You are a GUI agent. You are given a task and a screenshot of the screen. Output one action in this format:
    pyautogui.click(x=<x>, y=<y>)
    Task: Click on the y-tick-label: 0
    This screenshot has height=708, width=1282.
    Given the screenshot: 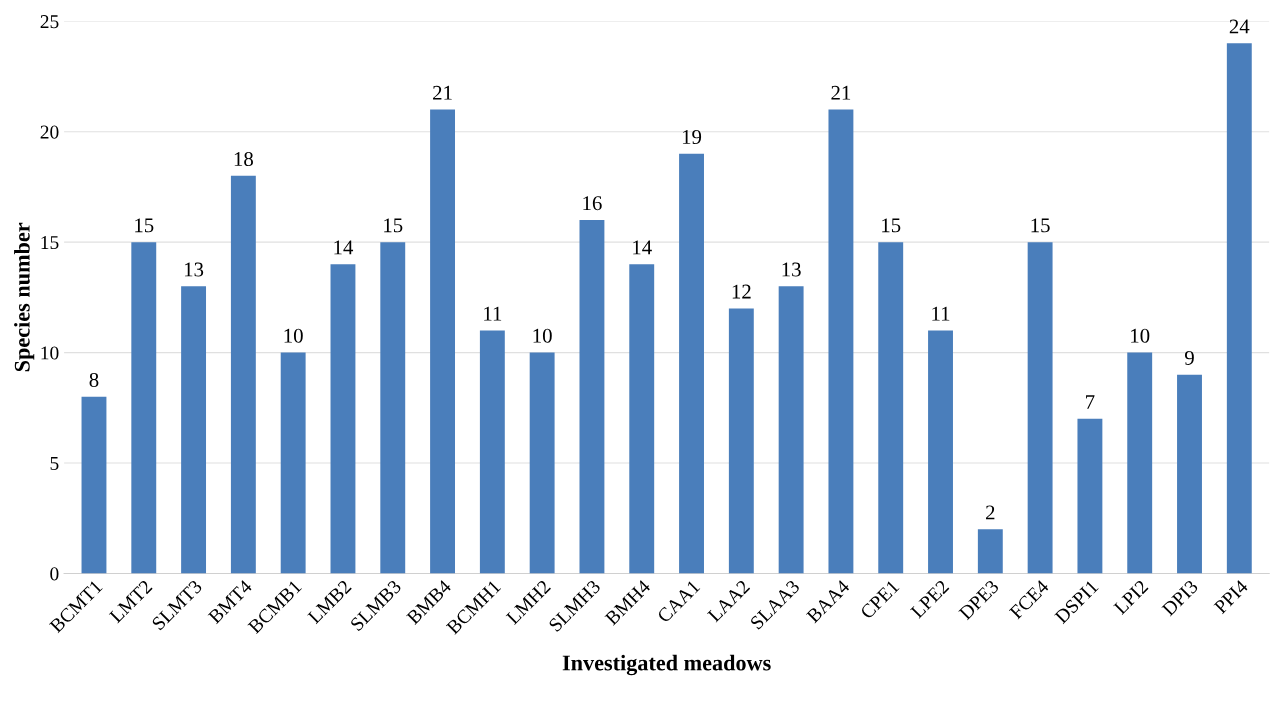 What is the action you would take?
    pyautogui.click(x=54, y=574)
    